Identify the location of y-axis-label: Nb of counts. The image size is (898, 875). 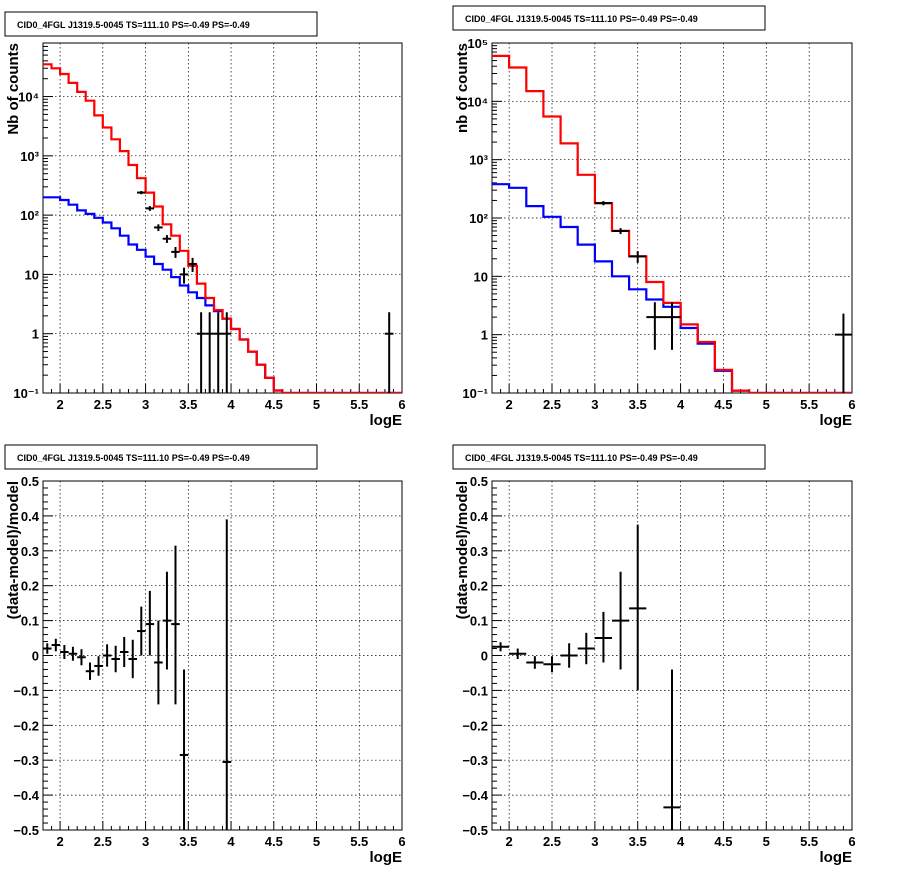
(13, 89).